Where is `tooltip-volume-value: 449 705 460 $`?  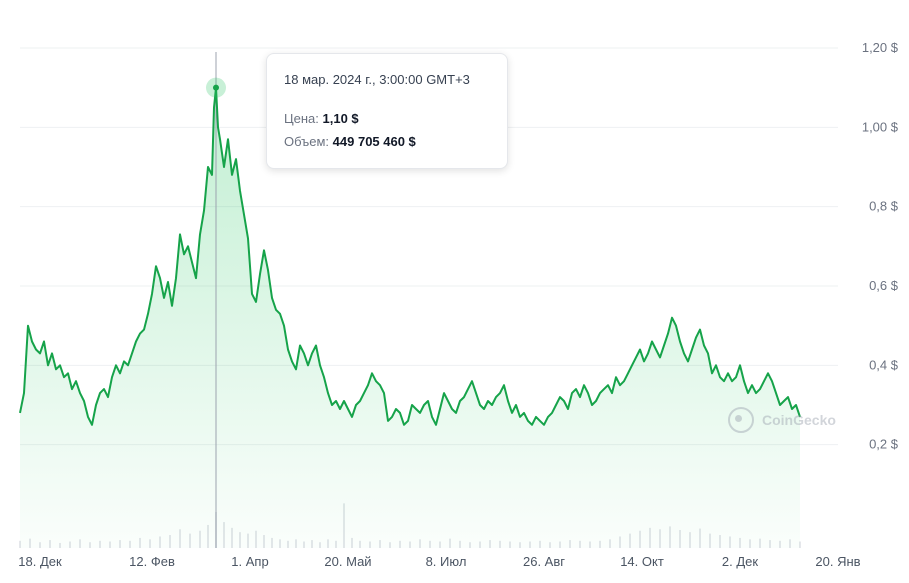 tooltip-volume-value: 449 705 460 $ is located at coordinates (374, 141).